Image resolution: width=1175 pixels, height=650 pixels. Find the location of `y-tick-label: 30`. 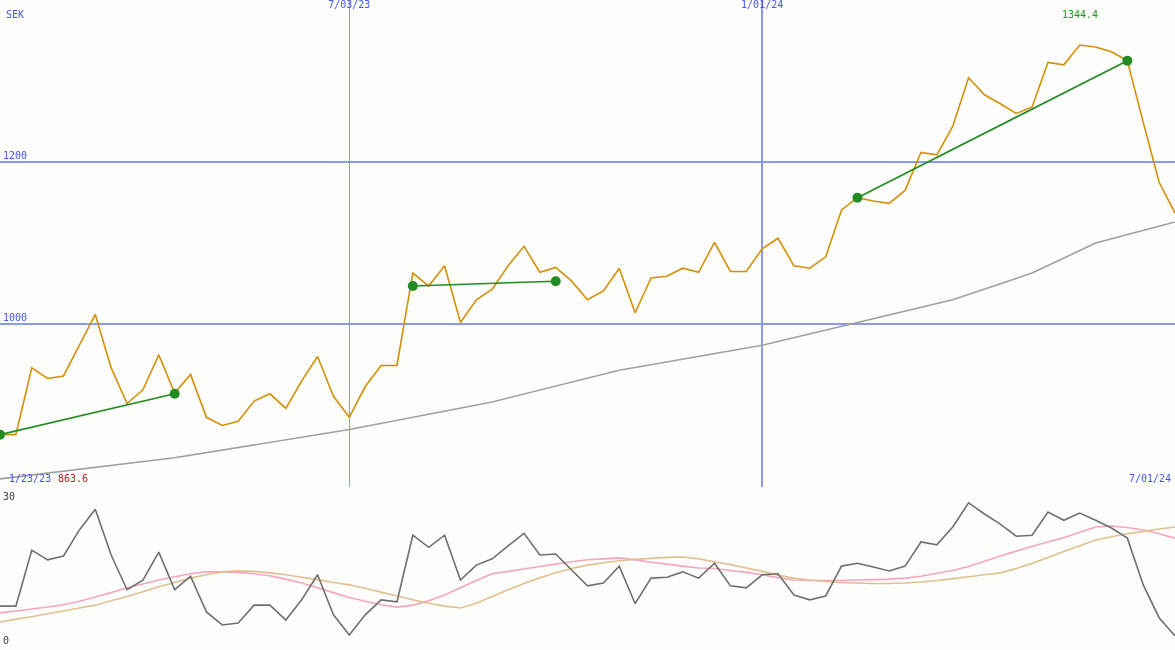

y-tick-label: 30 is located at coordinates (9, 496).